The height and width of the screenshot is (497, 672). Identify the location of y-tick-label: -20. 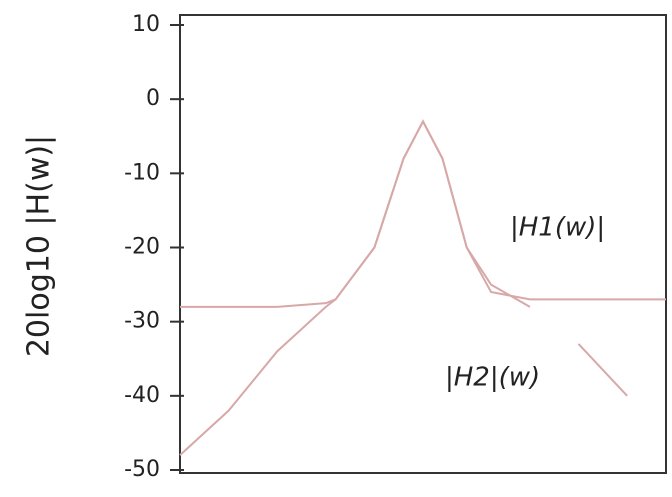
(142, 247).